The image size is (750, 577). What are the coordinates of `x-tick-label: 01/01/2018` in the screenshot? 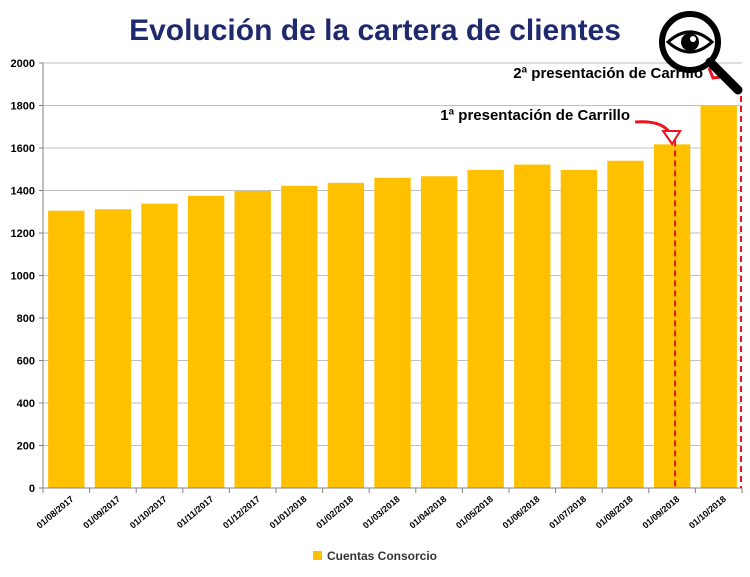 It's located at (288, 512).